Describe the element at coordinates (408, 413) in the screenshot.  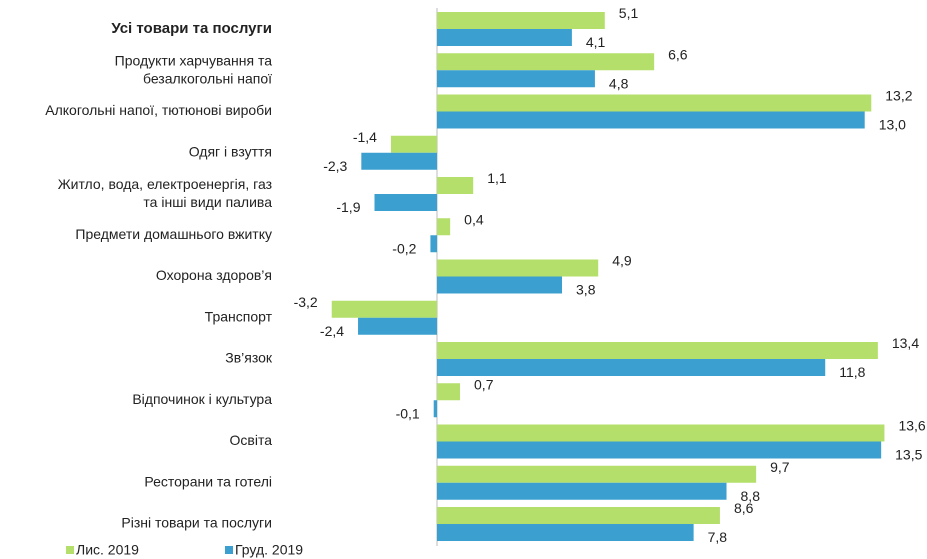
I see `value-label: -0,1` at that location.